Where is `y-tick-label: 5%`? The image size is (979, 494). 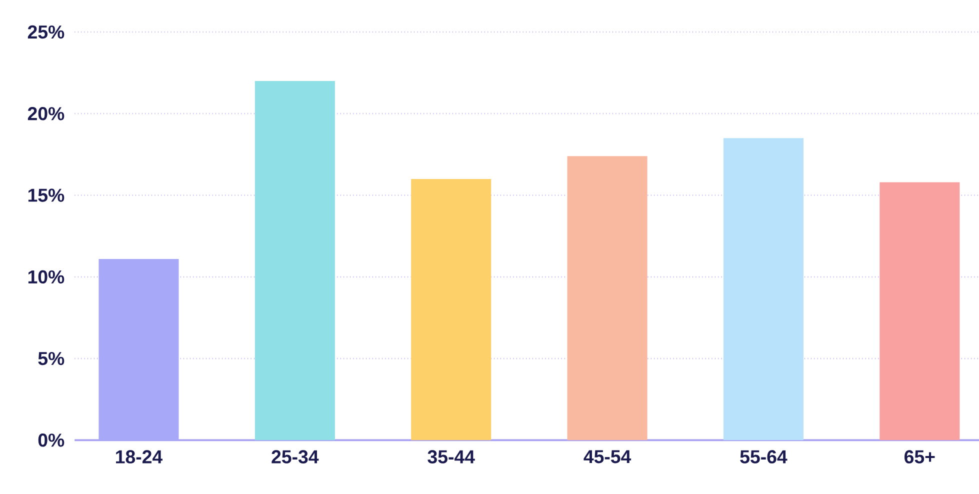
y-tick-label: 5% is located at coordinates (51, 359).